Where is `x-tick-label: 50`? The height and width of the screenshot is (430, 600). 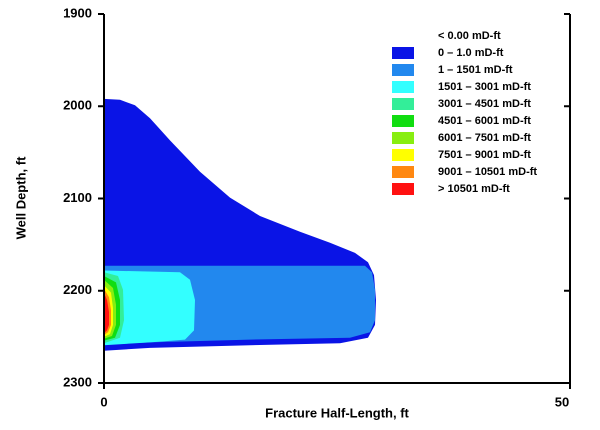
x-tick-label: 50 is located at coordinates (562, 401).